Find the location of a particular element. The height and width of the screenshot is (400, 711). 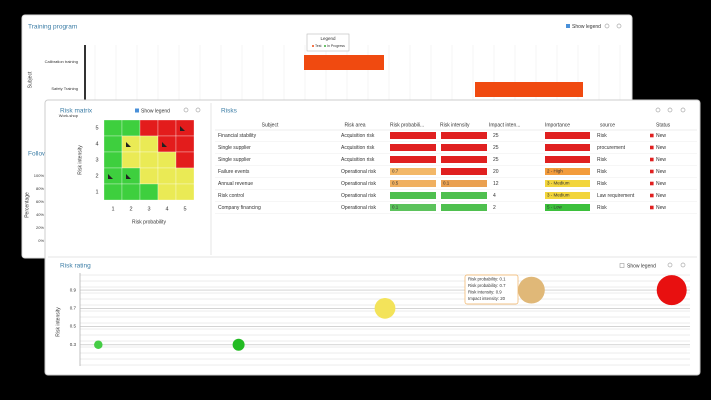

y-tick-label: 0.5 is located at coordinates (73, 326).